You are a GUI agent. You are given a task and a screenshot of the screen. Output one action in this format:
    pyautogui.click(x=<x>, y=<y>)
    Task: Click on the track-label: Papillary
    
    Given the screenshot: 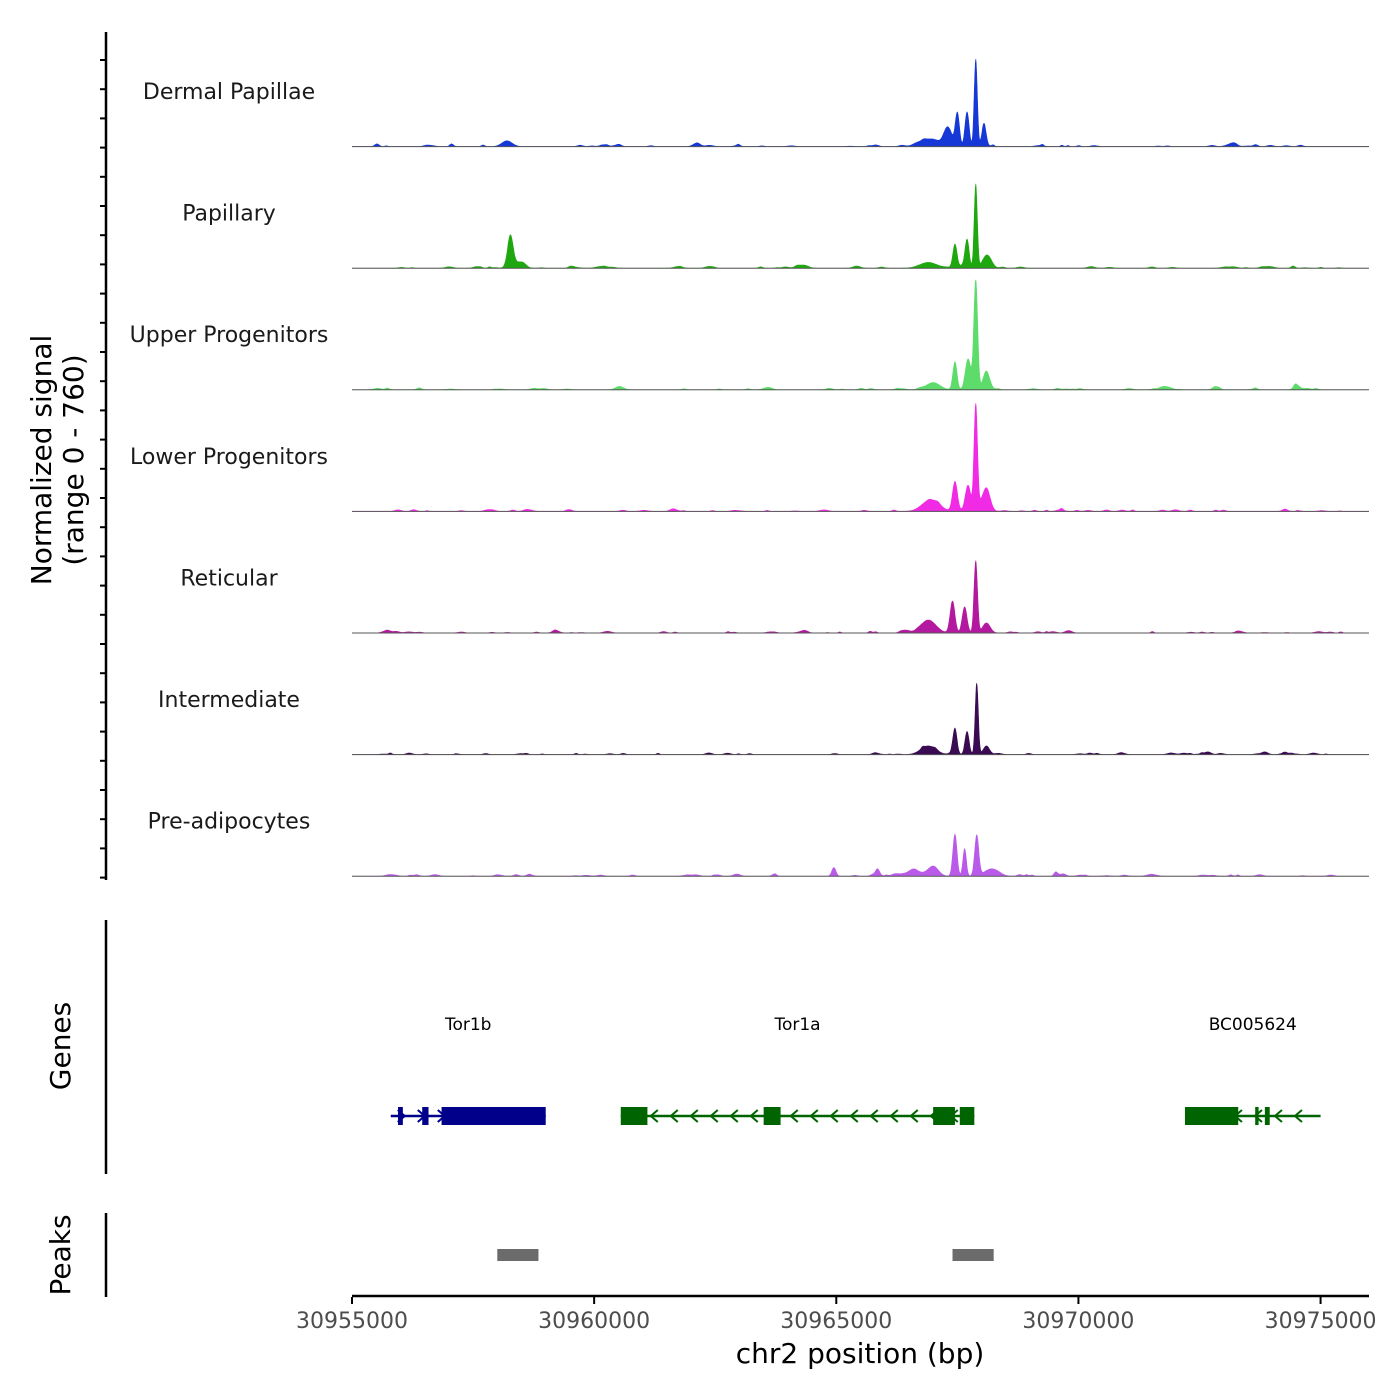 What is the action you would take?
    pyautogui.click(x=229, y=214)
    